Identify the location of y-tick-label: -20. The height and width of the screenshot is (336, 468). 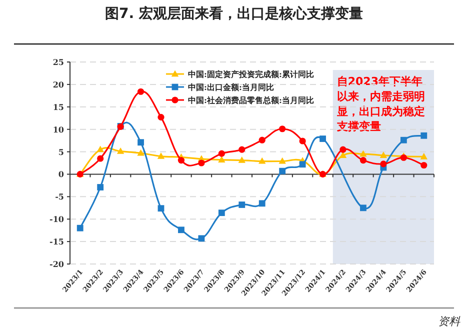
(57, 264).